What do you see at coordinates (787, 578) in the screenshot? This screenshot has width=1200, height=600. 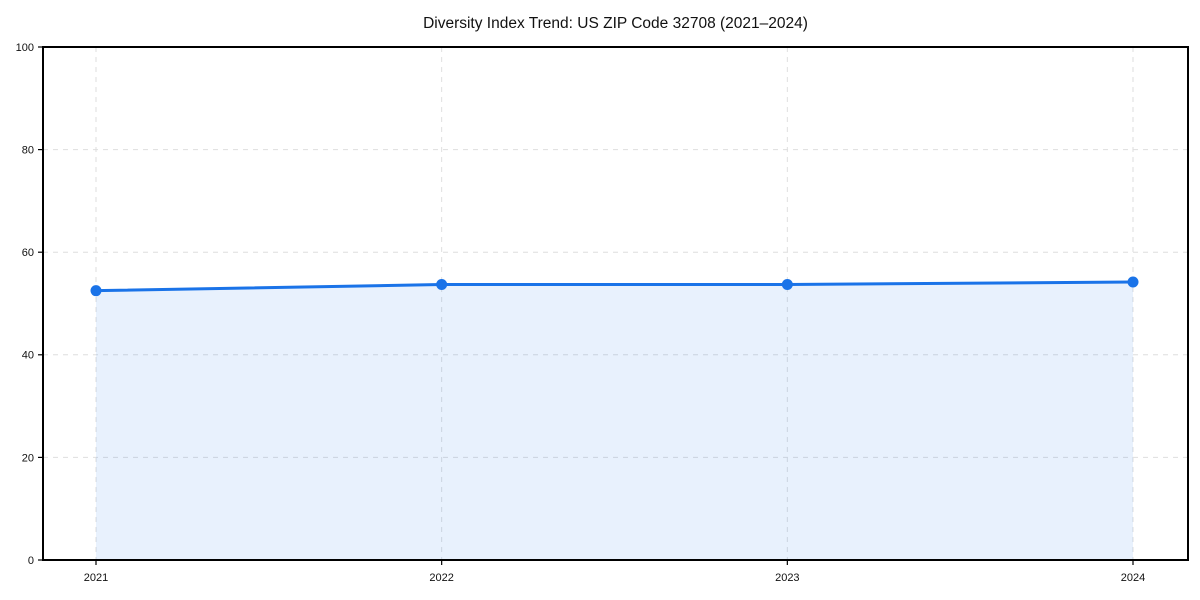 I see `x-tick-label: 2023` at bounding box center [787, 578].